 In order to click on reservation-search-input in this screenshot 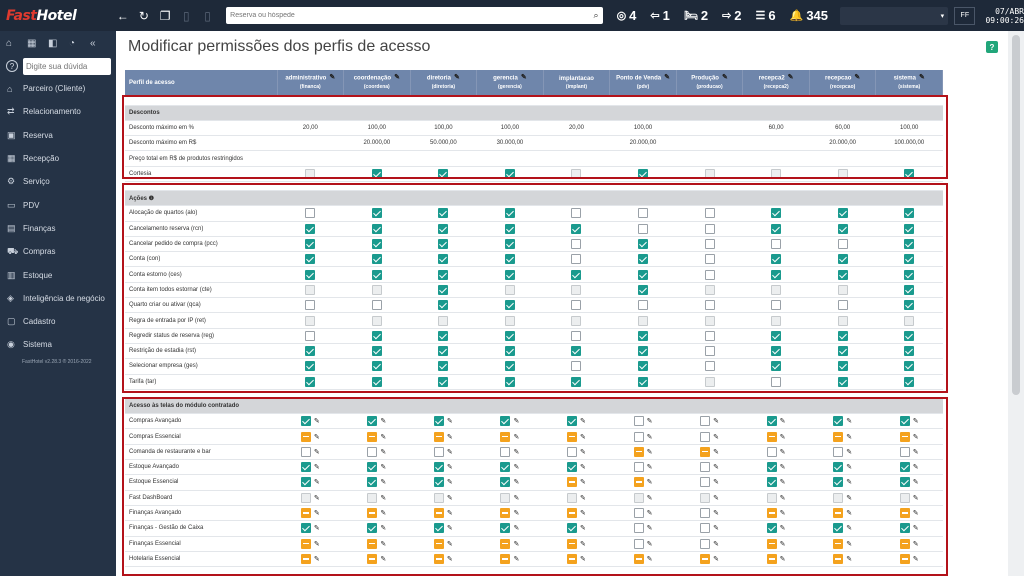, I will do `click(412, 15)`.